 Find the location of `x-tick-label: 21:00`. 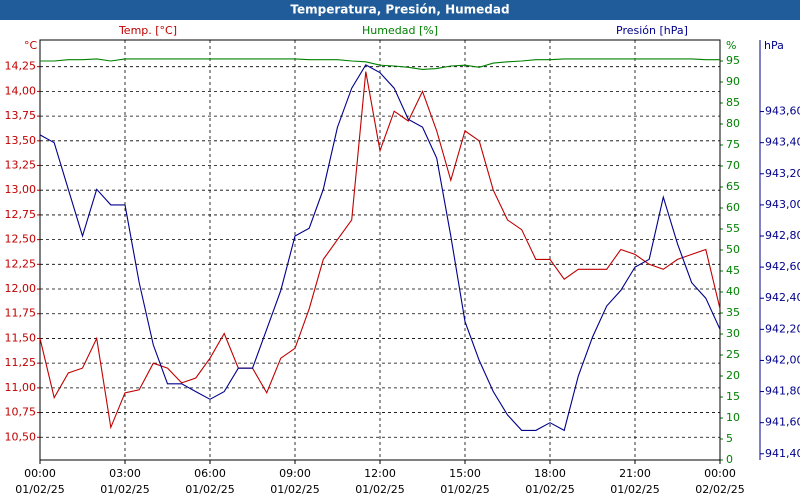

x-tick-label: 21:00 is located at coordinates (635, 473).